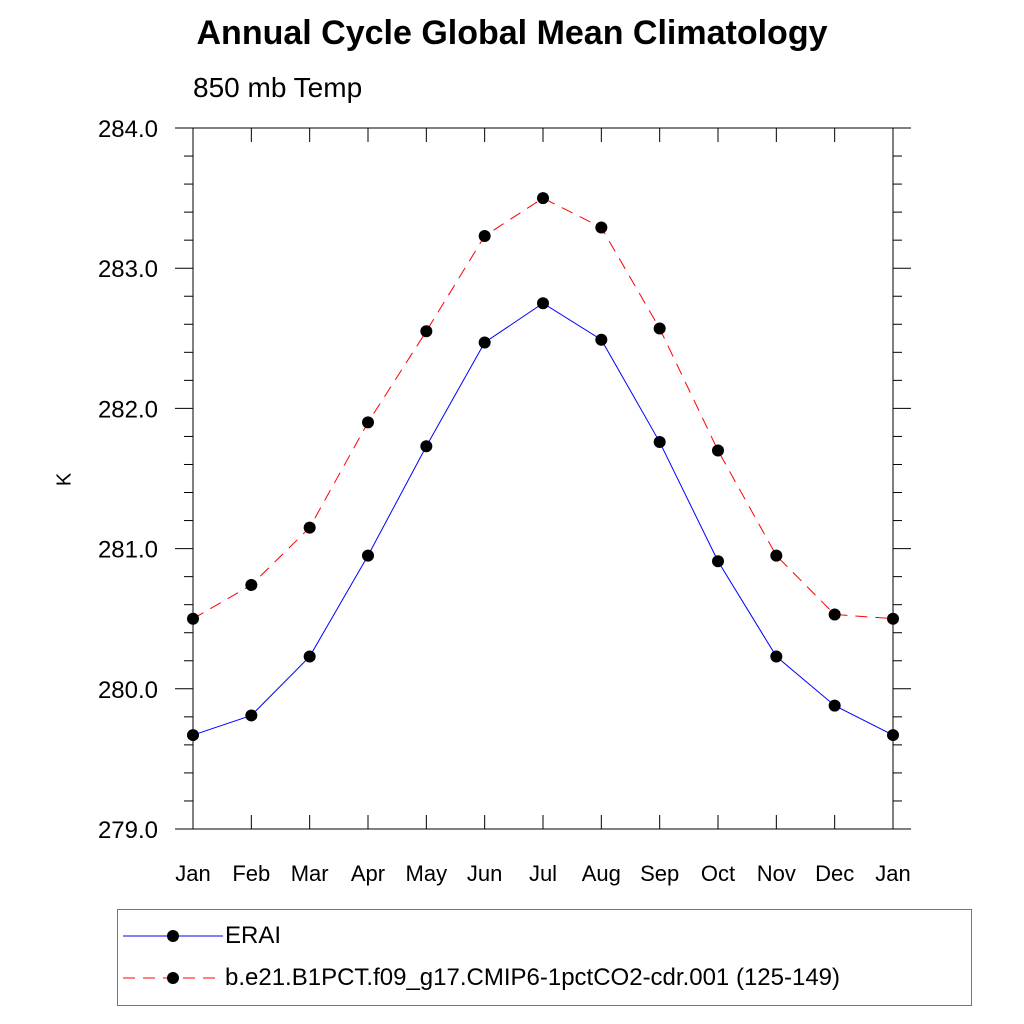 The image size is (1024, 1024). Describe the element at coordinates (368, 873) in the screenshot. I see `x-tick-label: Apr` at that location.